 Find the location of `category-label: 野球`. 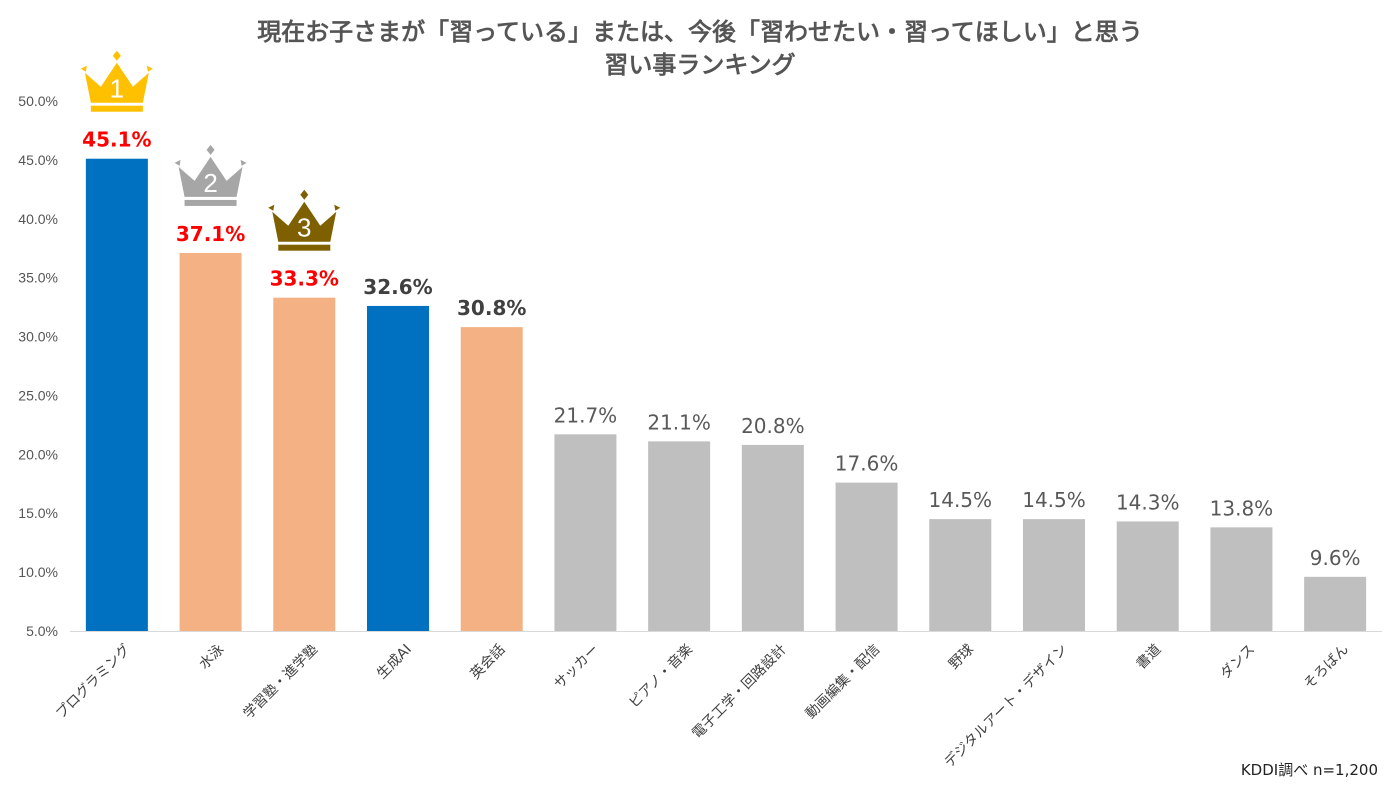

category-label: 野球 is located at coordinates (961, 657).